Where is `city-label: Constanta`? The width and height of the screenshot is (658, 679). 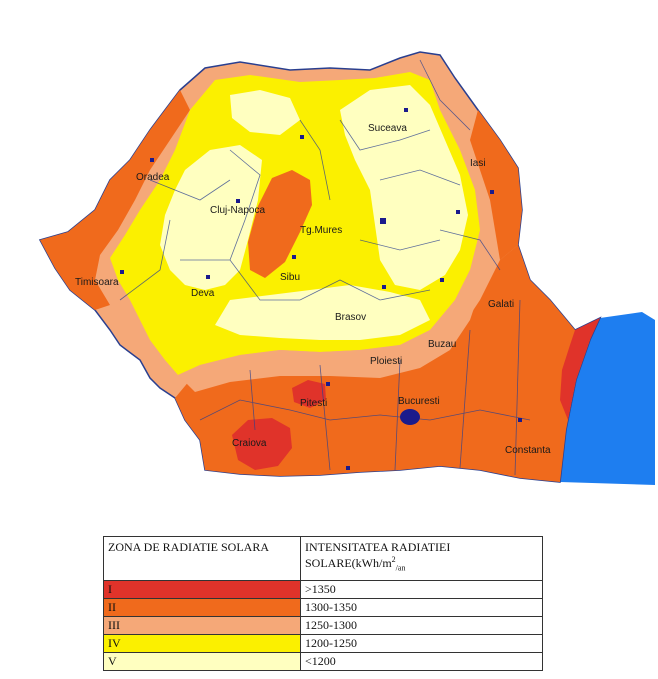
city-label: Constanta is located at coordinates (528, 450).